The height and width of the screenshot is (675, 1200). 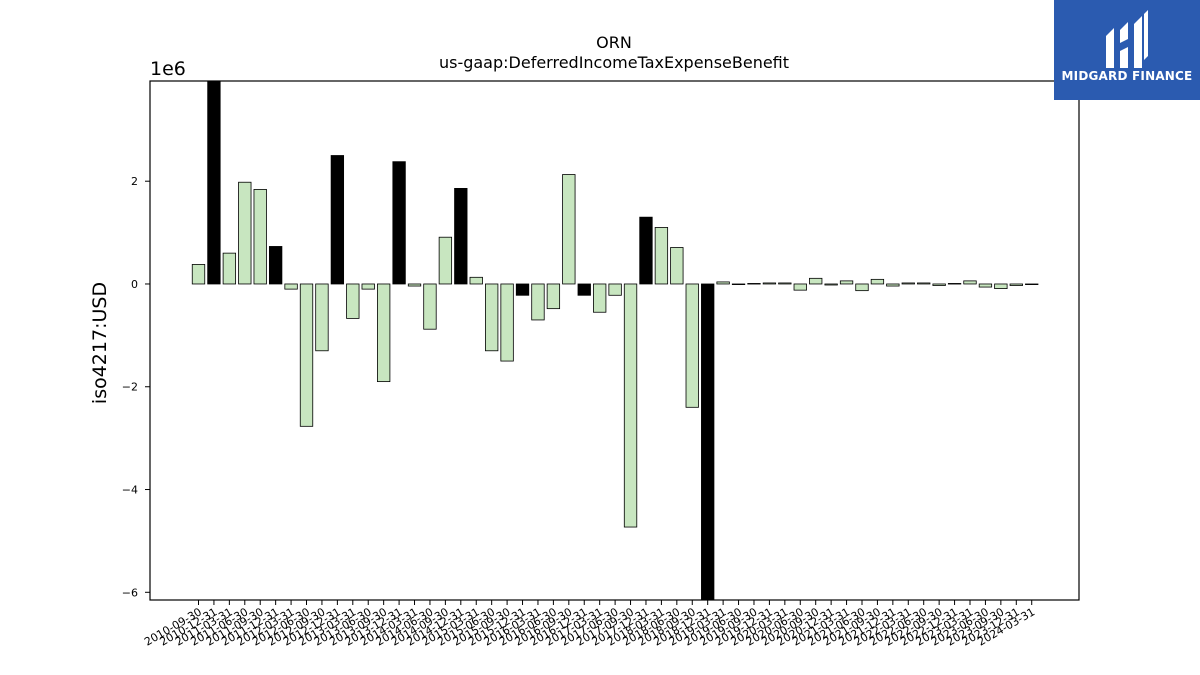 What do you see at coordinates (614, 42) in the screenshot?
I see `chart-title: ORN` at bounding box center [614, 42].